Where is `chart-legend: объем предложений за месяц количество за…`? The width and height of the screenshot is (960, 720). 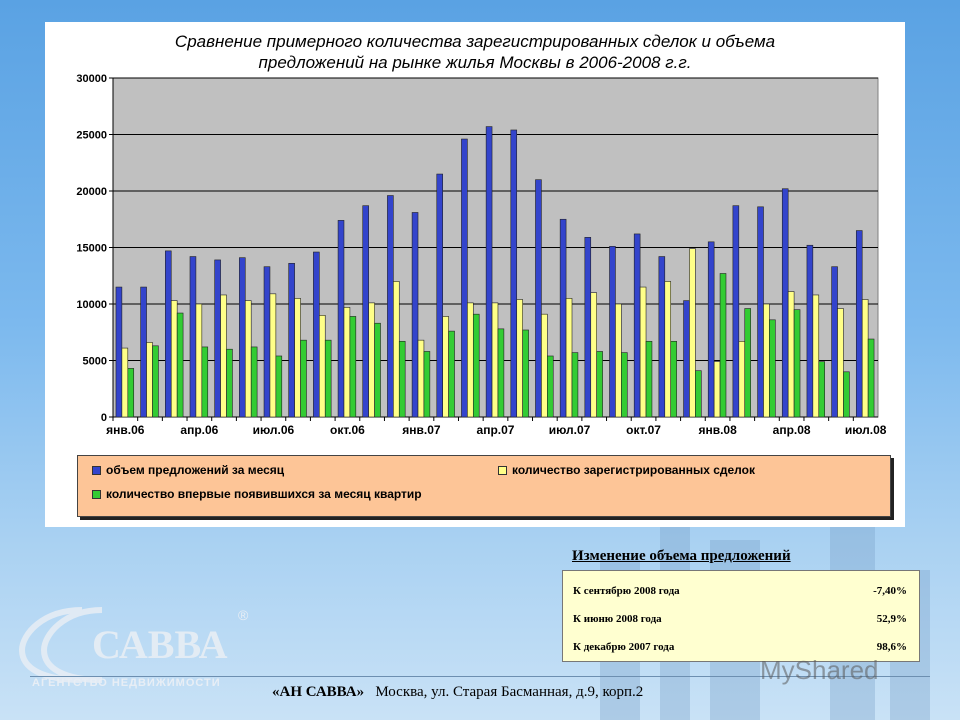
chart-legend: объем предложений за месяц количество за… is located at coordinates (484, 486).